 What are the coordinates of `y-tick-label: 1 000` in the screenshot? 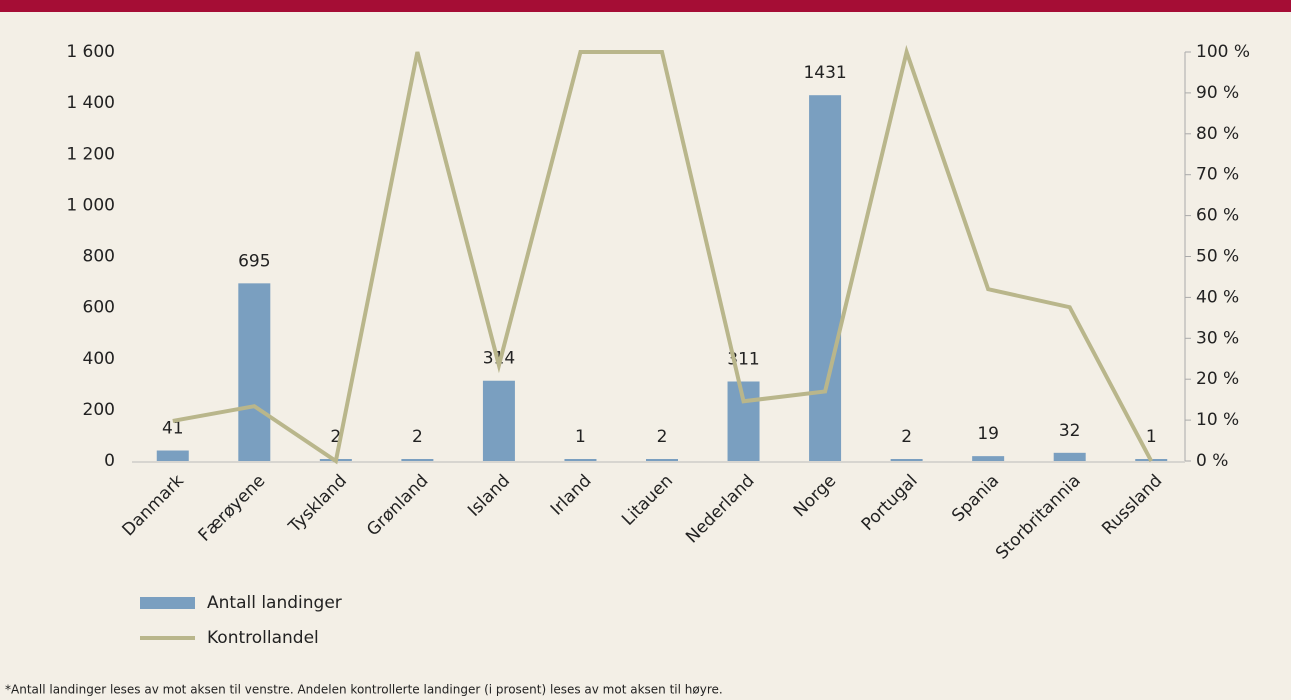 It's located at (90, 205).